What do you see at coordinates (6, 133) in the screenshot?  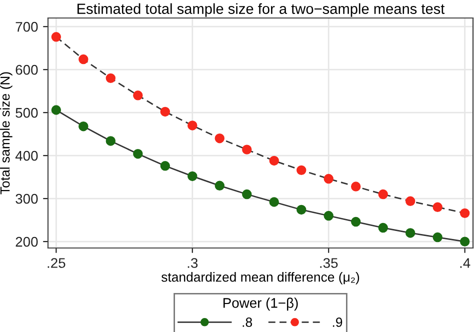 I see `y-axis-title: Total sample size (N)` at bounding box center [6, 133].